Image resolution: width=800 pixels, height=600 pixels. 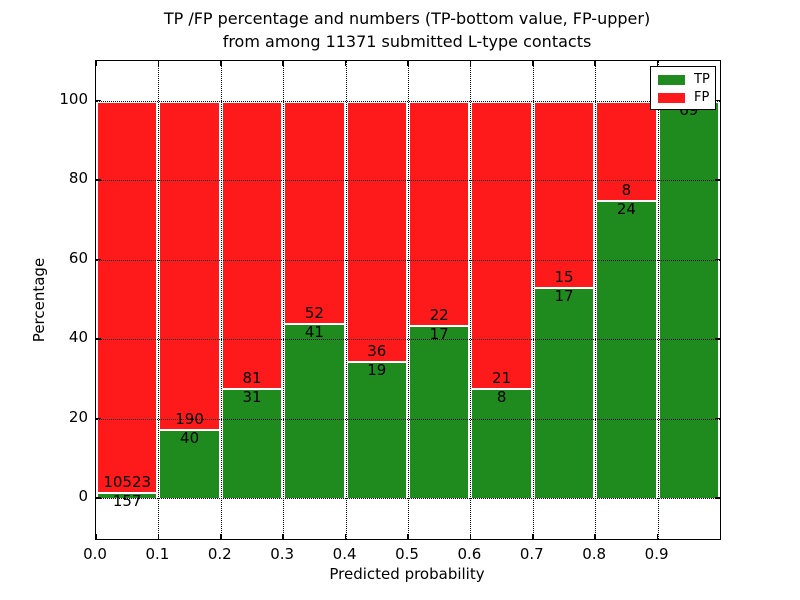 I want to click on bar-label-tp: 19, so click(x=377, y=369).